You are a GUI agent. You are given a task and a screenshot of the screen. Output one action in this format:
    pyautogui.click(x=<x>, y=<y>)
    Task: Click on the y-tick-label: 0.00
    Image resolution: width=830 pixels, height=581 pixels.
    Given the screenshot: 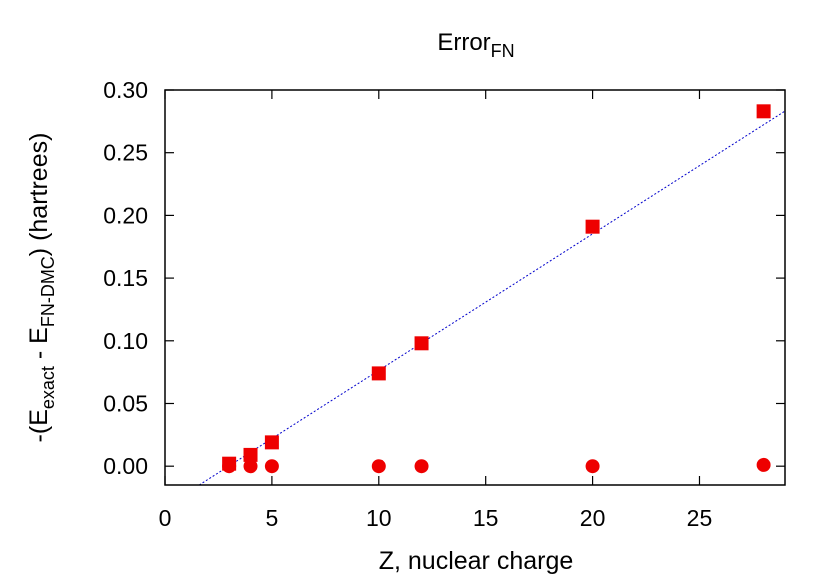 What is the action you would take?
    pyautogui.click(x=125, y=466)
    